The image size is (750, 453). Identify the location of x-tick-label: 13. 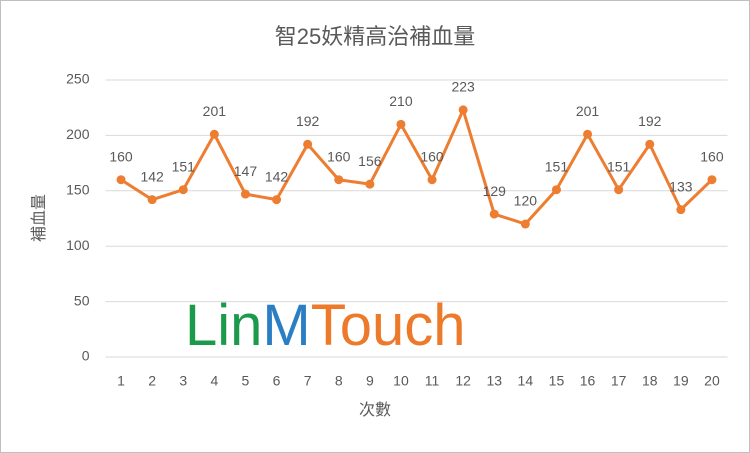
(494, 381).